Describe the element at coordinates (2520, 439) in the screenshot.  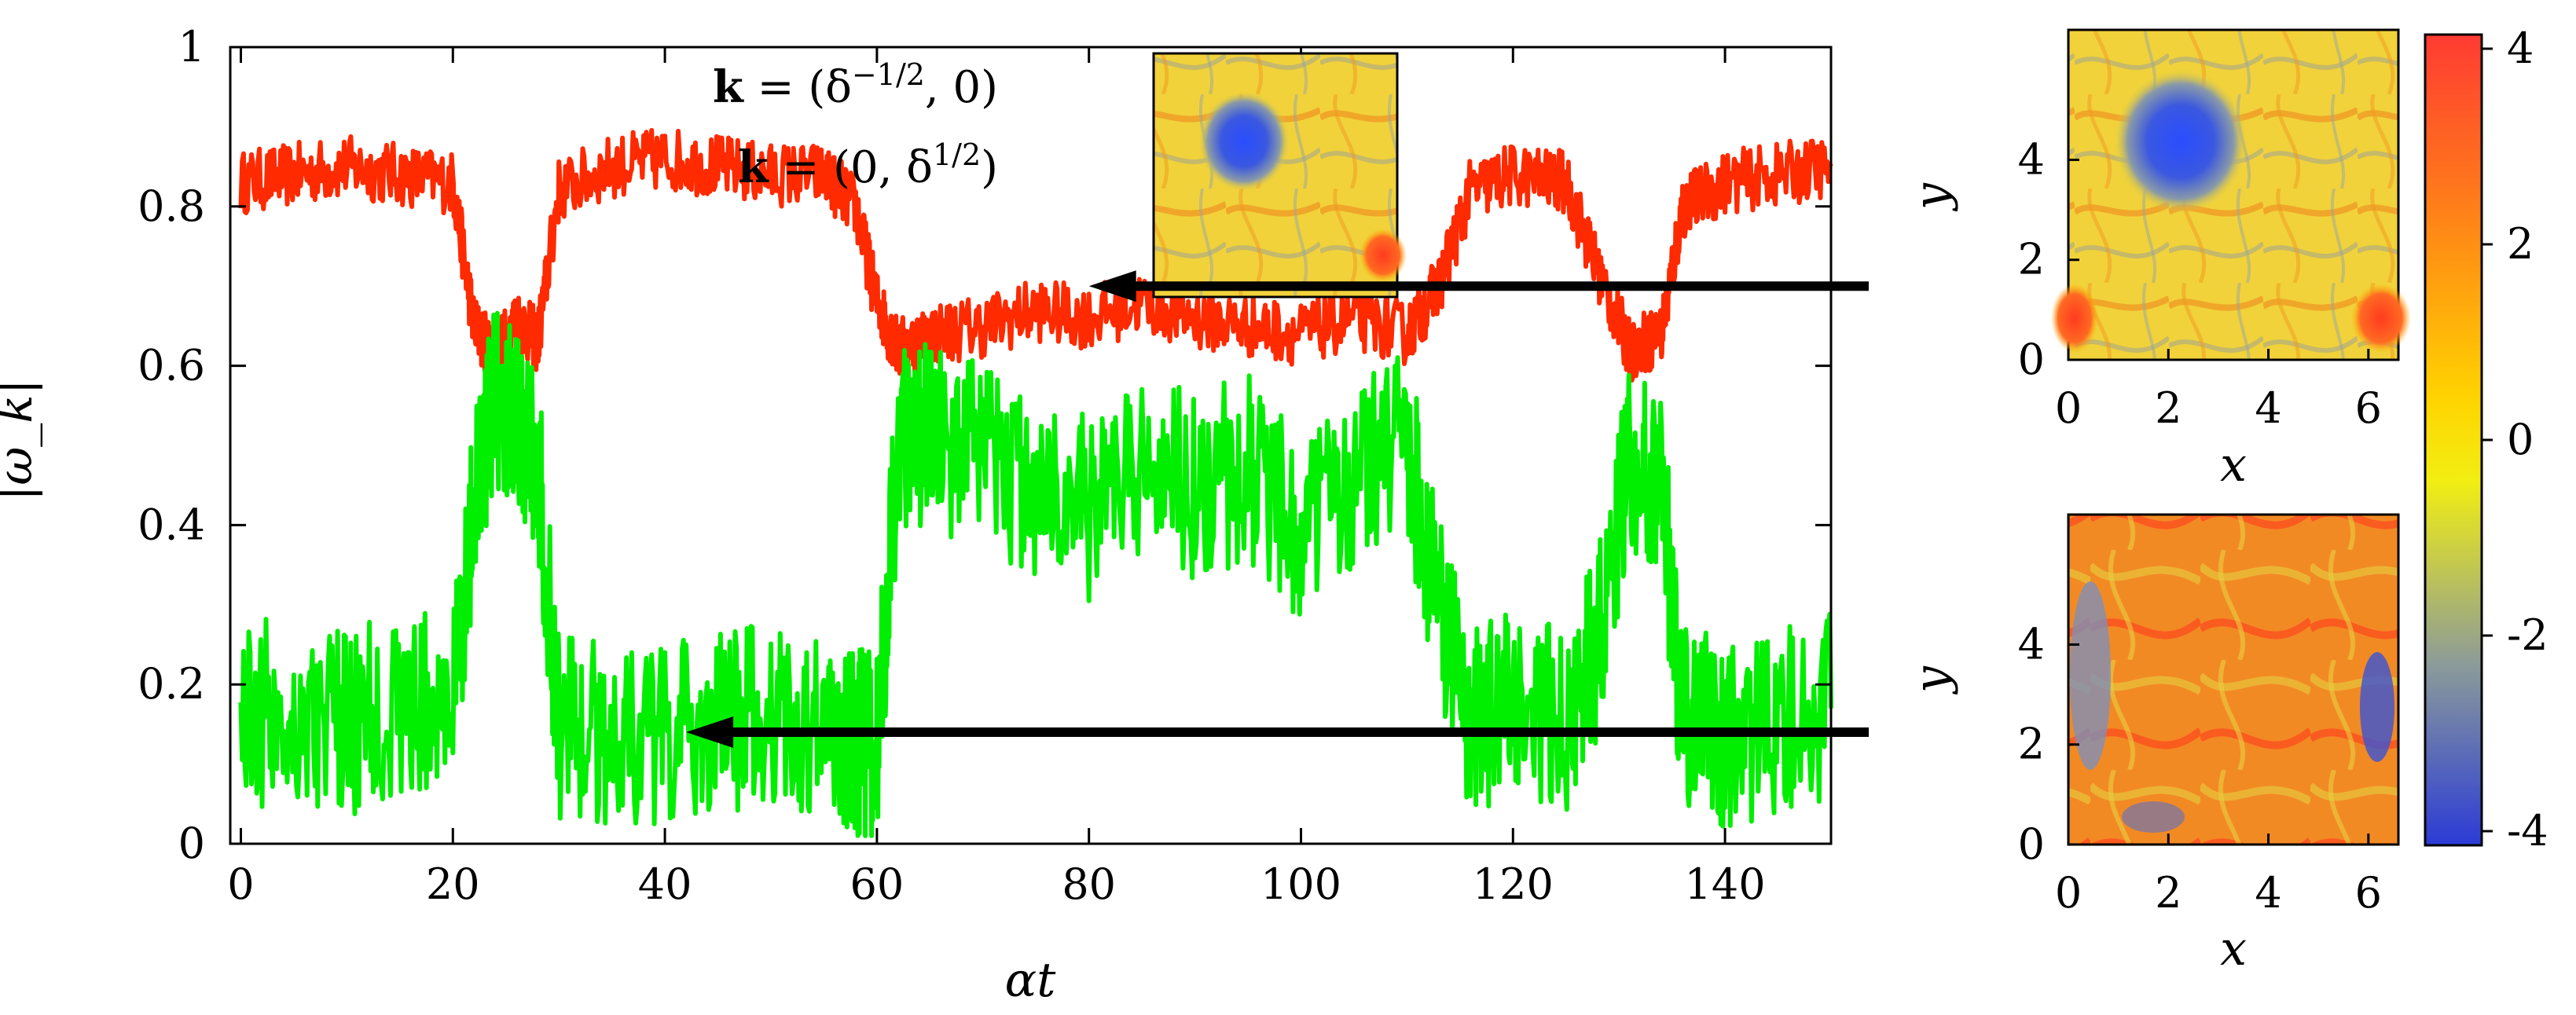
I see `colorbar-tick-label: 0` at that location.